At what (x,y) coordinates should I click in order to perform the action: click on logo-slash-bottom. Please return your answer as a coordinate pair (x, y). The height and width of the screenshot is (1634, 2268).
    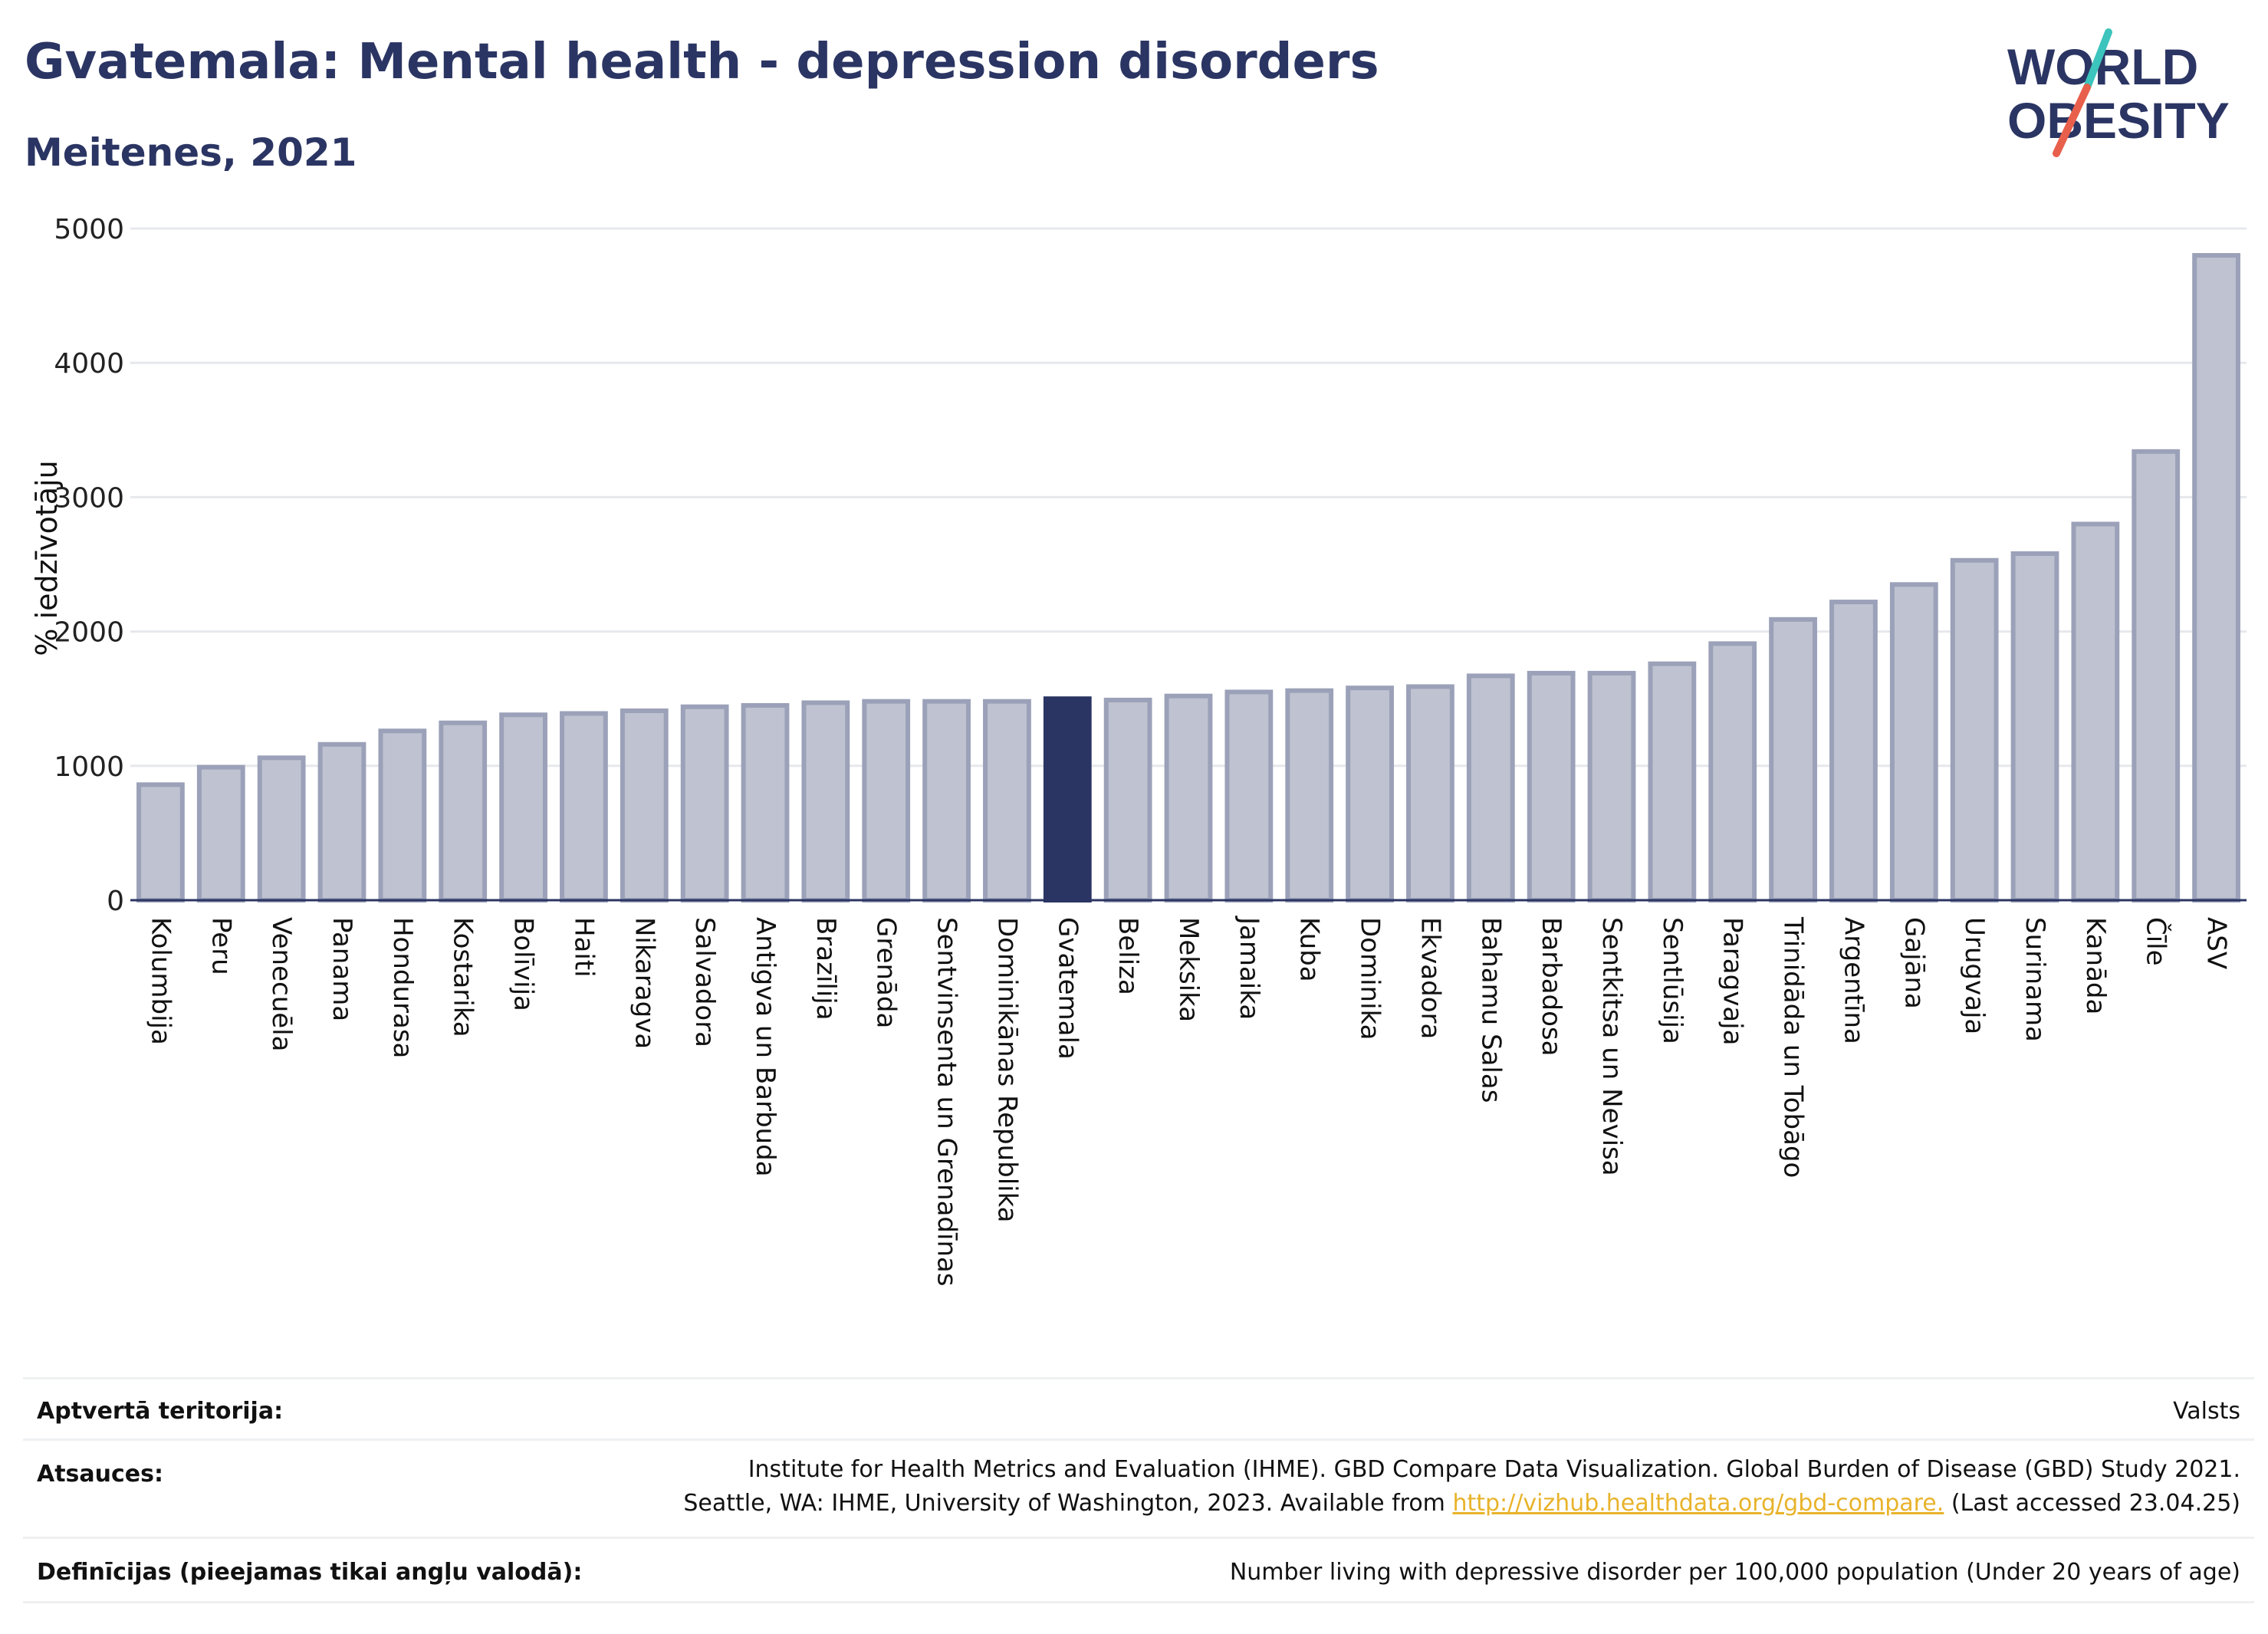
    Looking at the image, I should click on (2072, 121).